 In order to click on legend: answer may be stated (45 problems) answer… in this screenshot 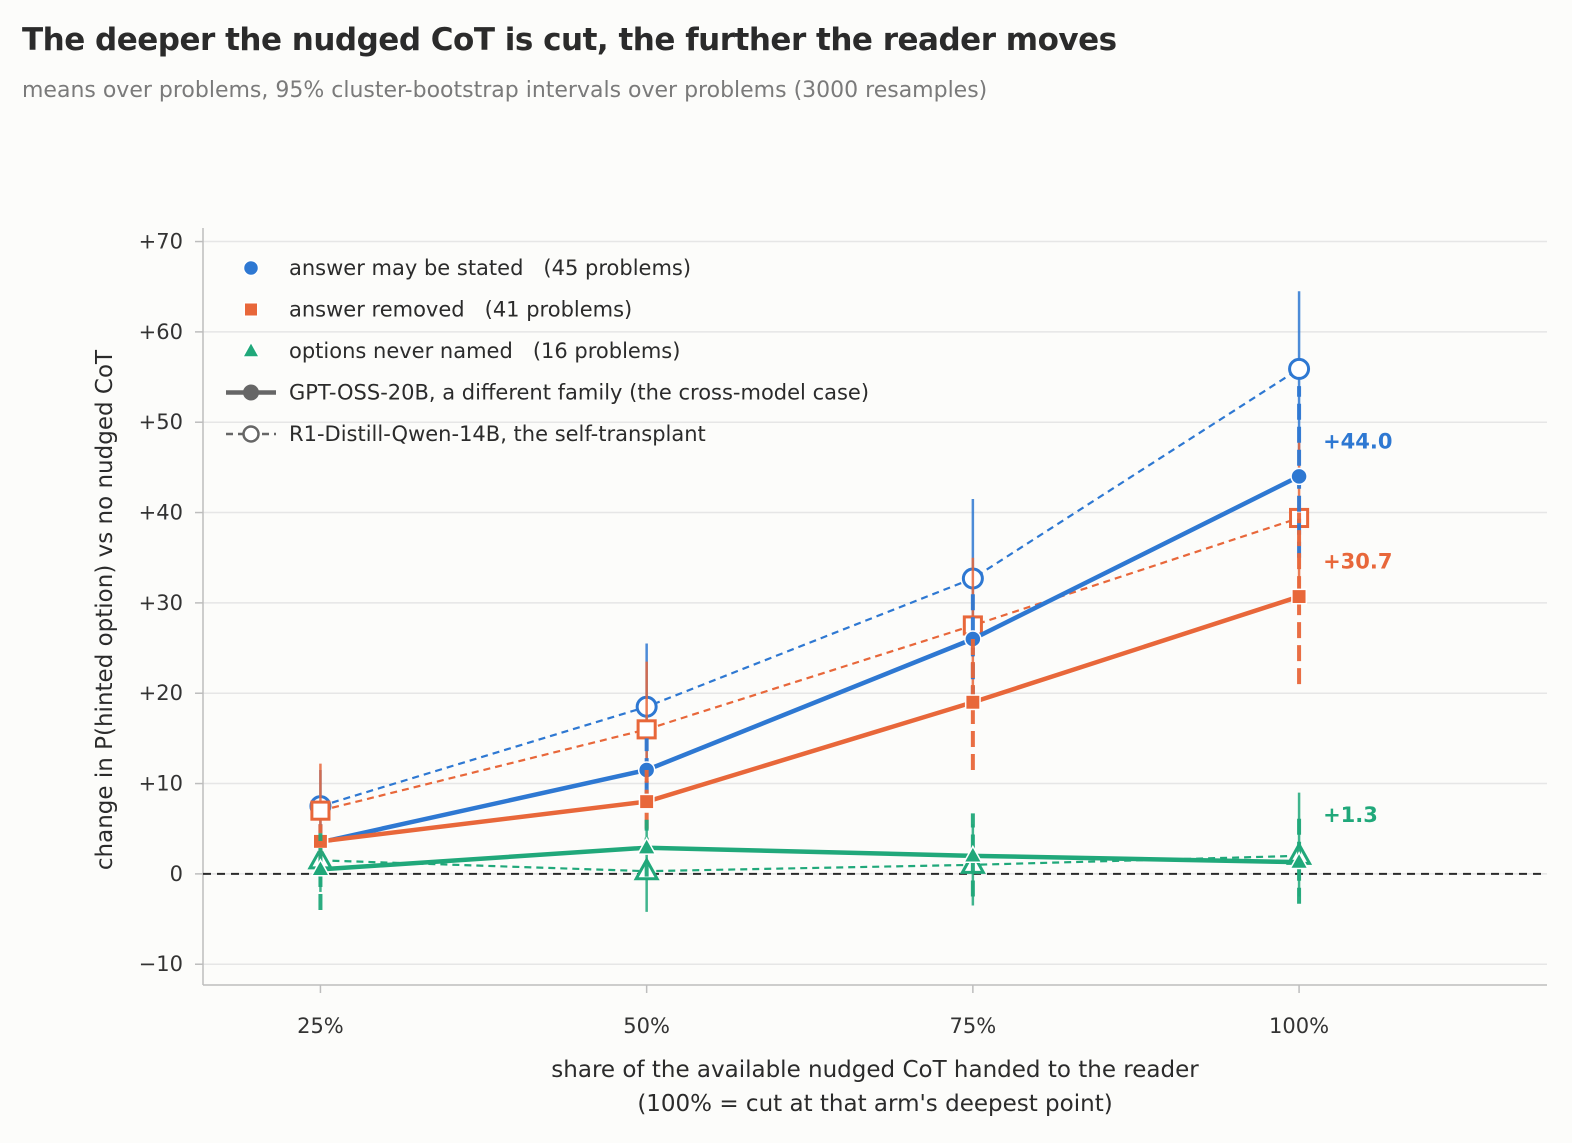, I will do `click(547, 351)`.